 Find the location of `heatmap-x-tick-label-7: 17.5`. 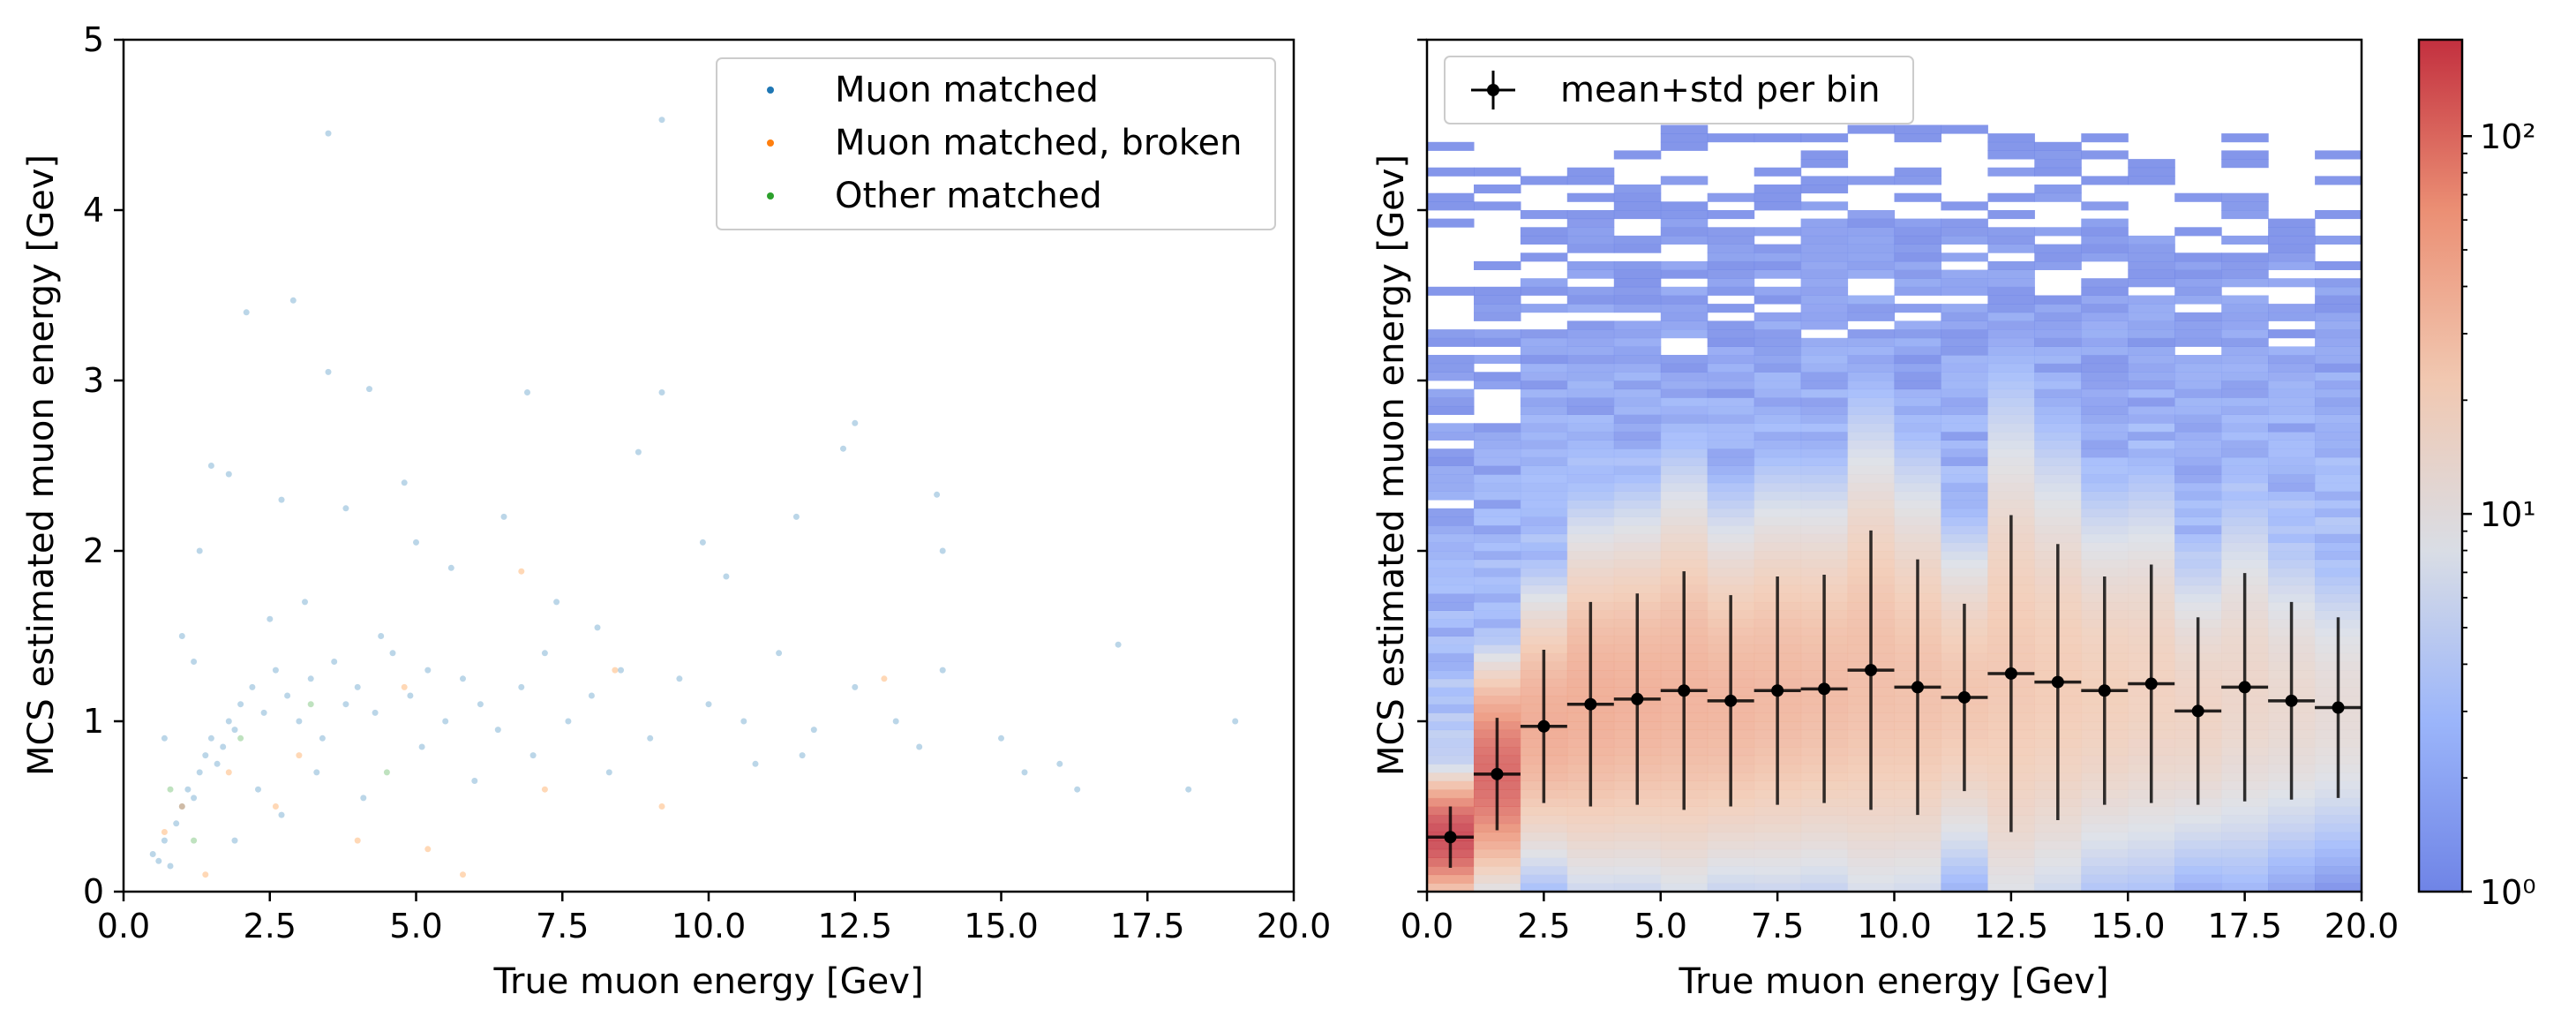

heatmap-x-tick-label-7: 17.5 is located at coordinates (2244, 926).